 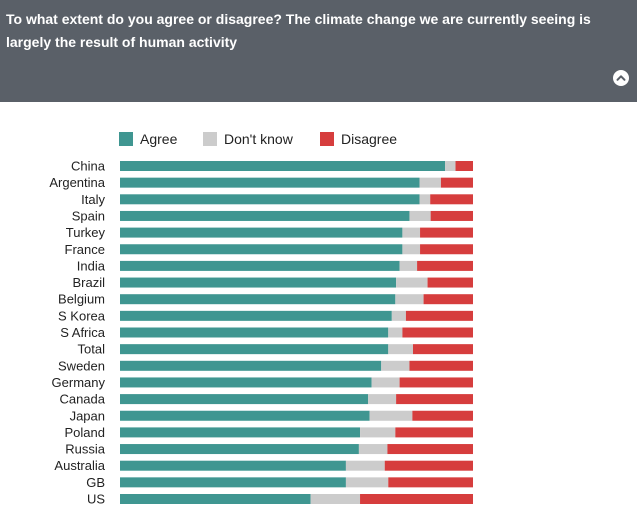 I want to click on chart-legend: Agree Don't know Disagree, so click(x=258, y=139).